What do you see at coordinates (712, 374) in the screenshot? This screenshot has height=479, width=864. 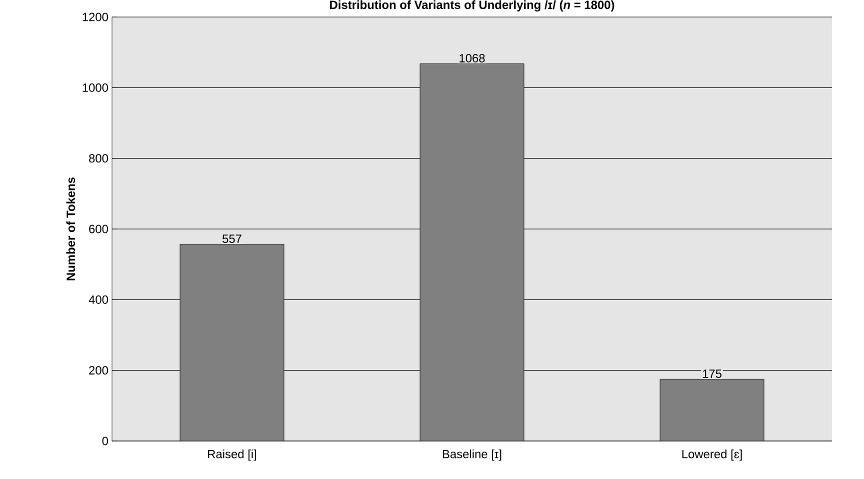 I see `data-label: 175` at bounding box center [712, 374].